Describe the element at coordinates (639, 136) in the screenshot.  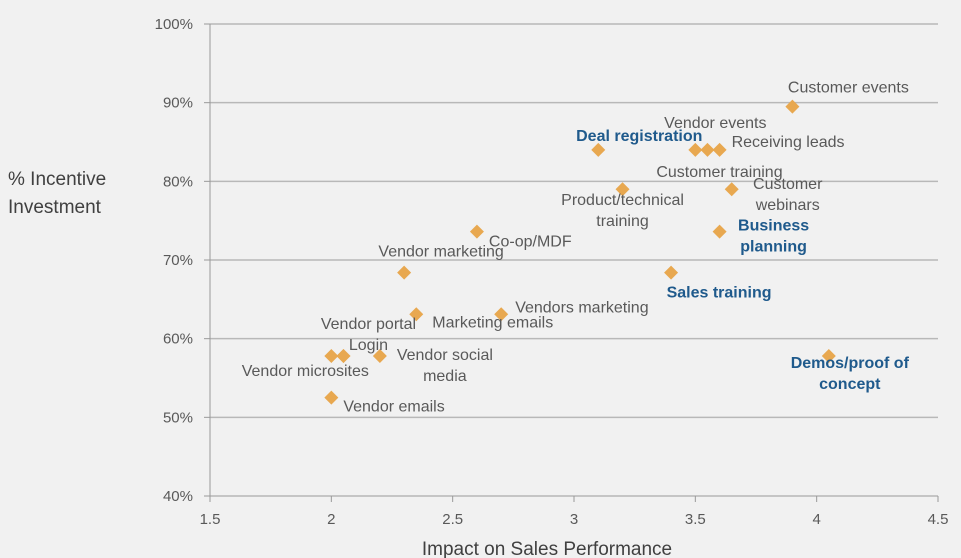
I see `point-label: Deal registration` at that location.